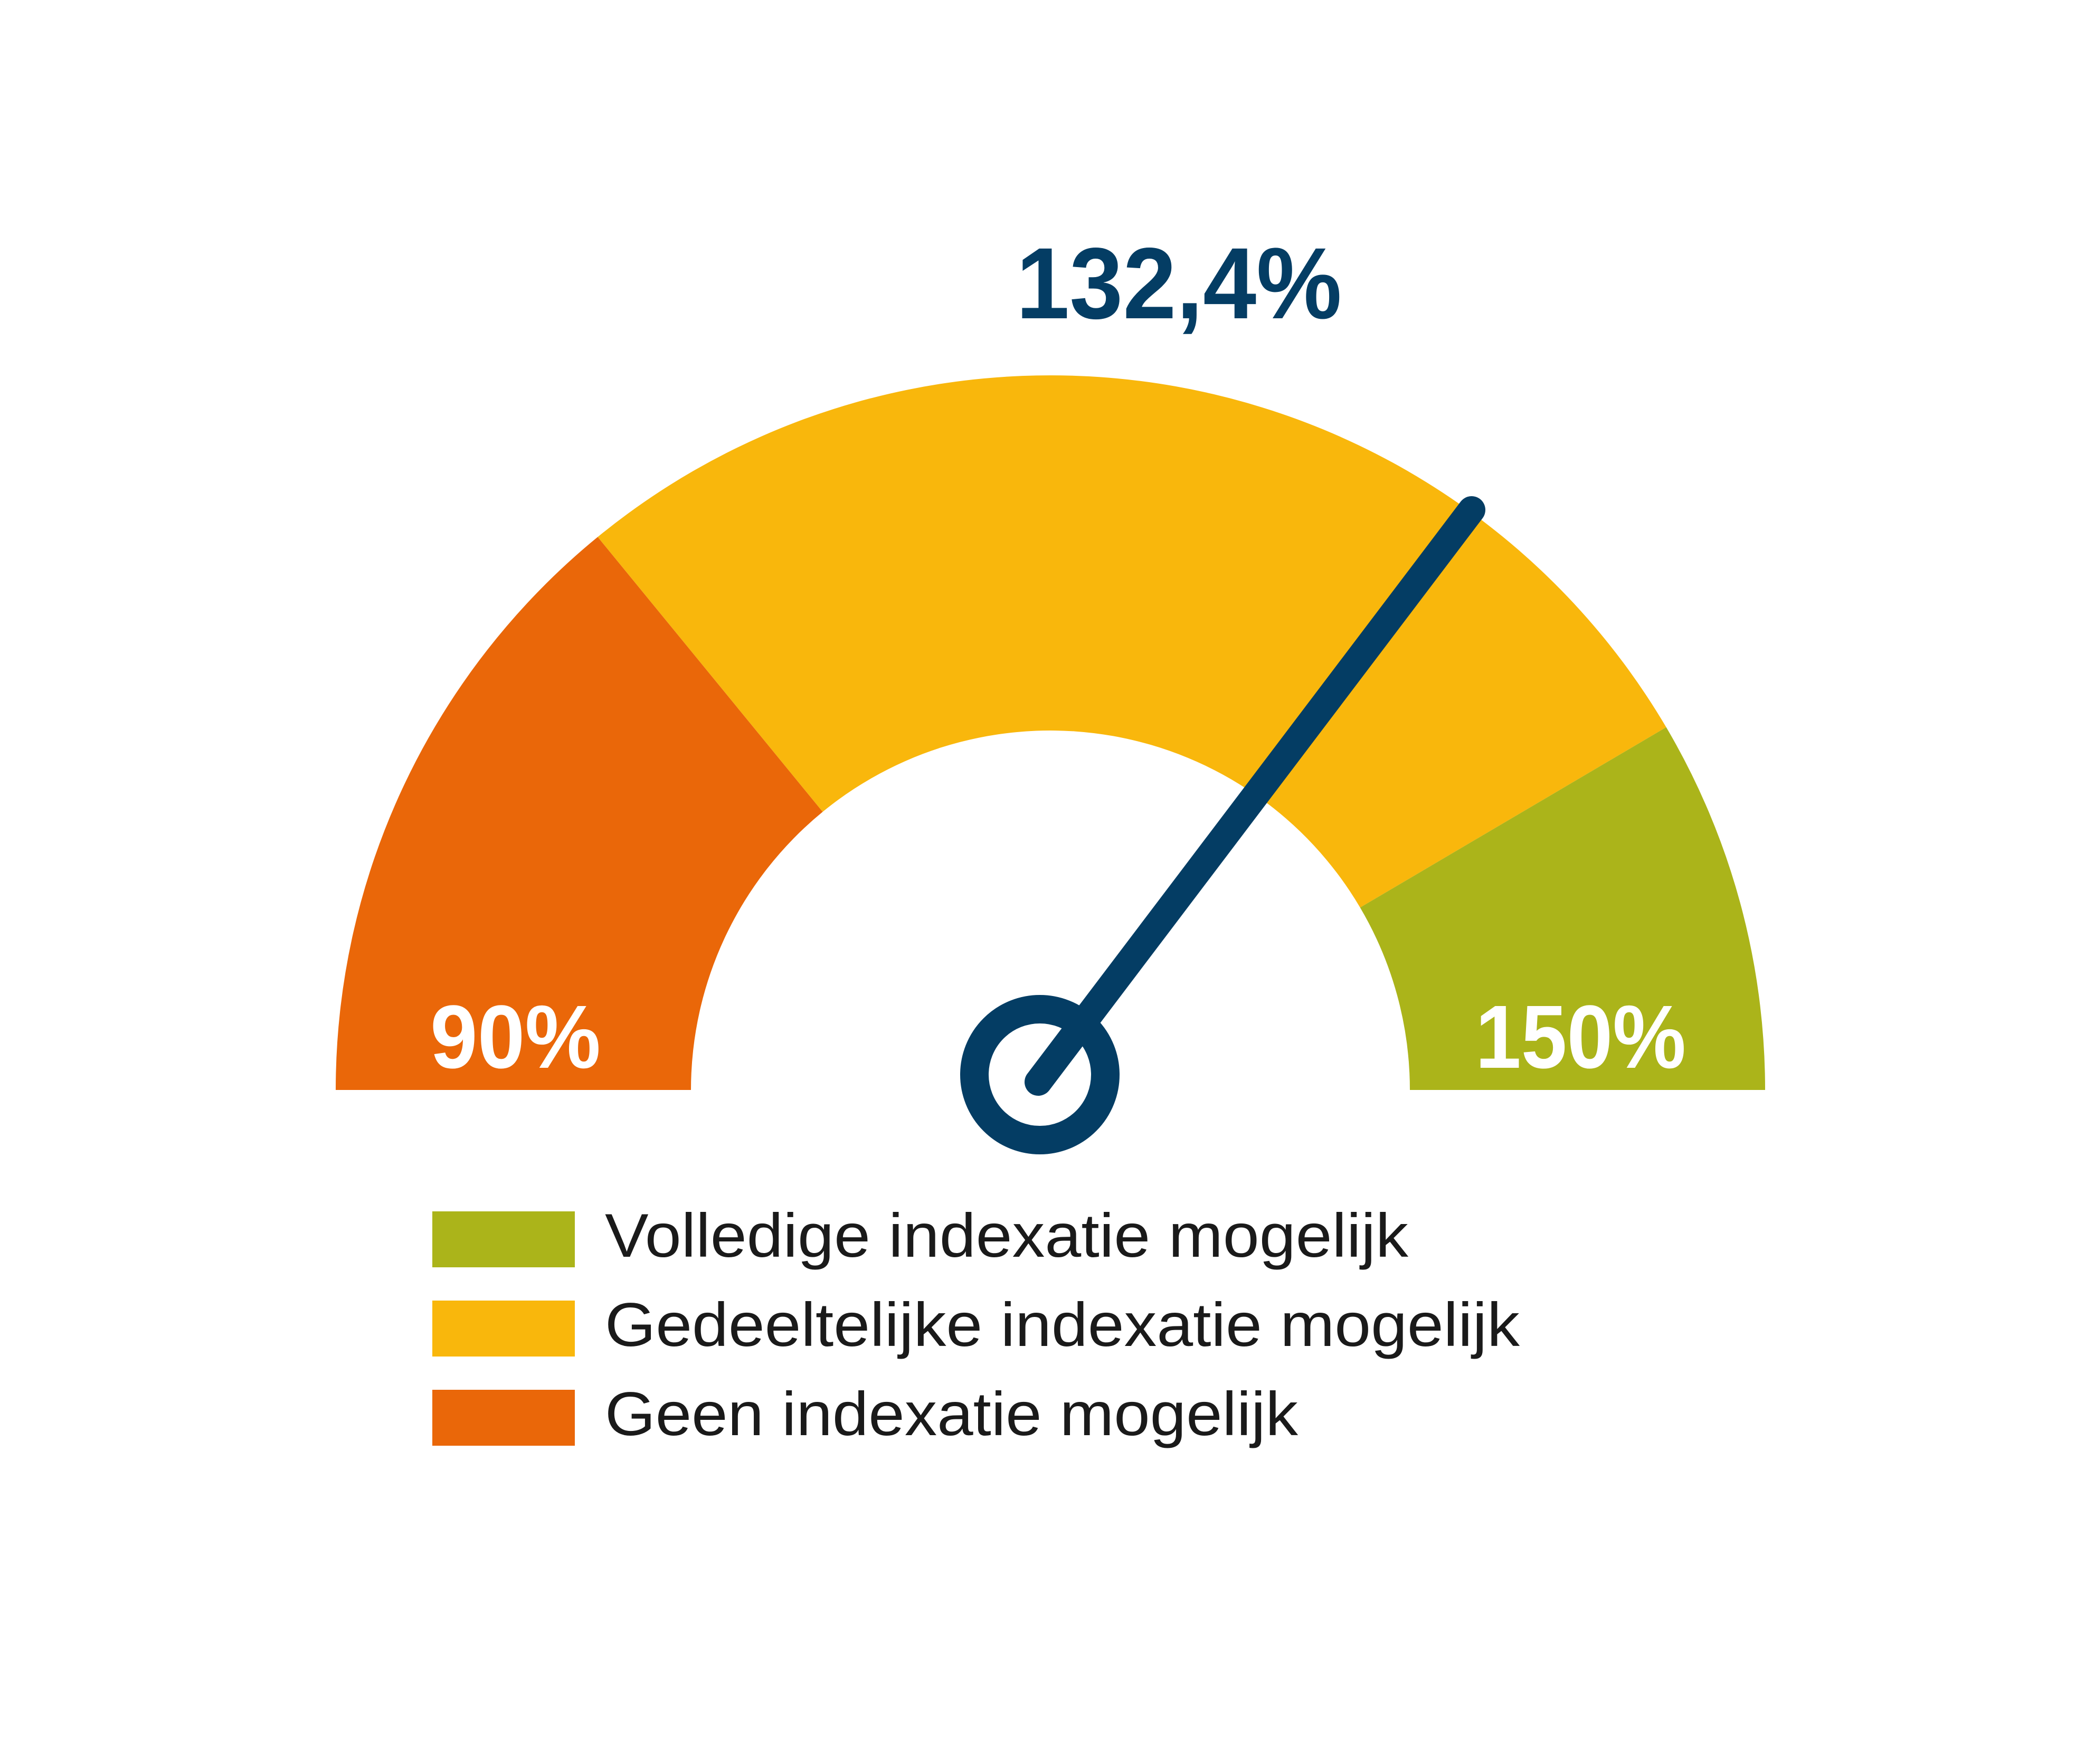  I want to click on legend-item: Gedeeltelijke indexatie mogelijk, so click(976, 1324).